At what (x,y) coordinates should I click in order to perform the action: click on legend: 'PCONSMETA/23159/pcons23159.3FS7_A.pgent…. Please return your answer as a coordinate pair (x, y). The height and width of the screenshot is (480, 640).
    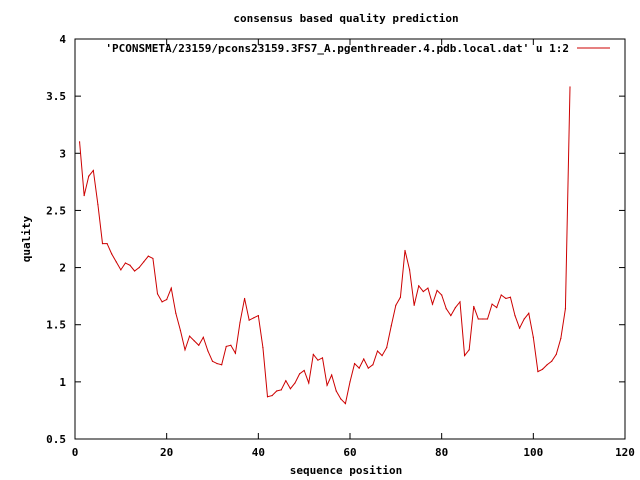
    Looking at the image, I should click on (357, 48).